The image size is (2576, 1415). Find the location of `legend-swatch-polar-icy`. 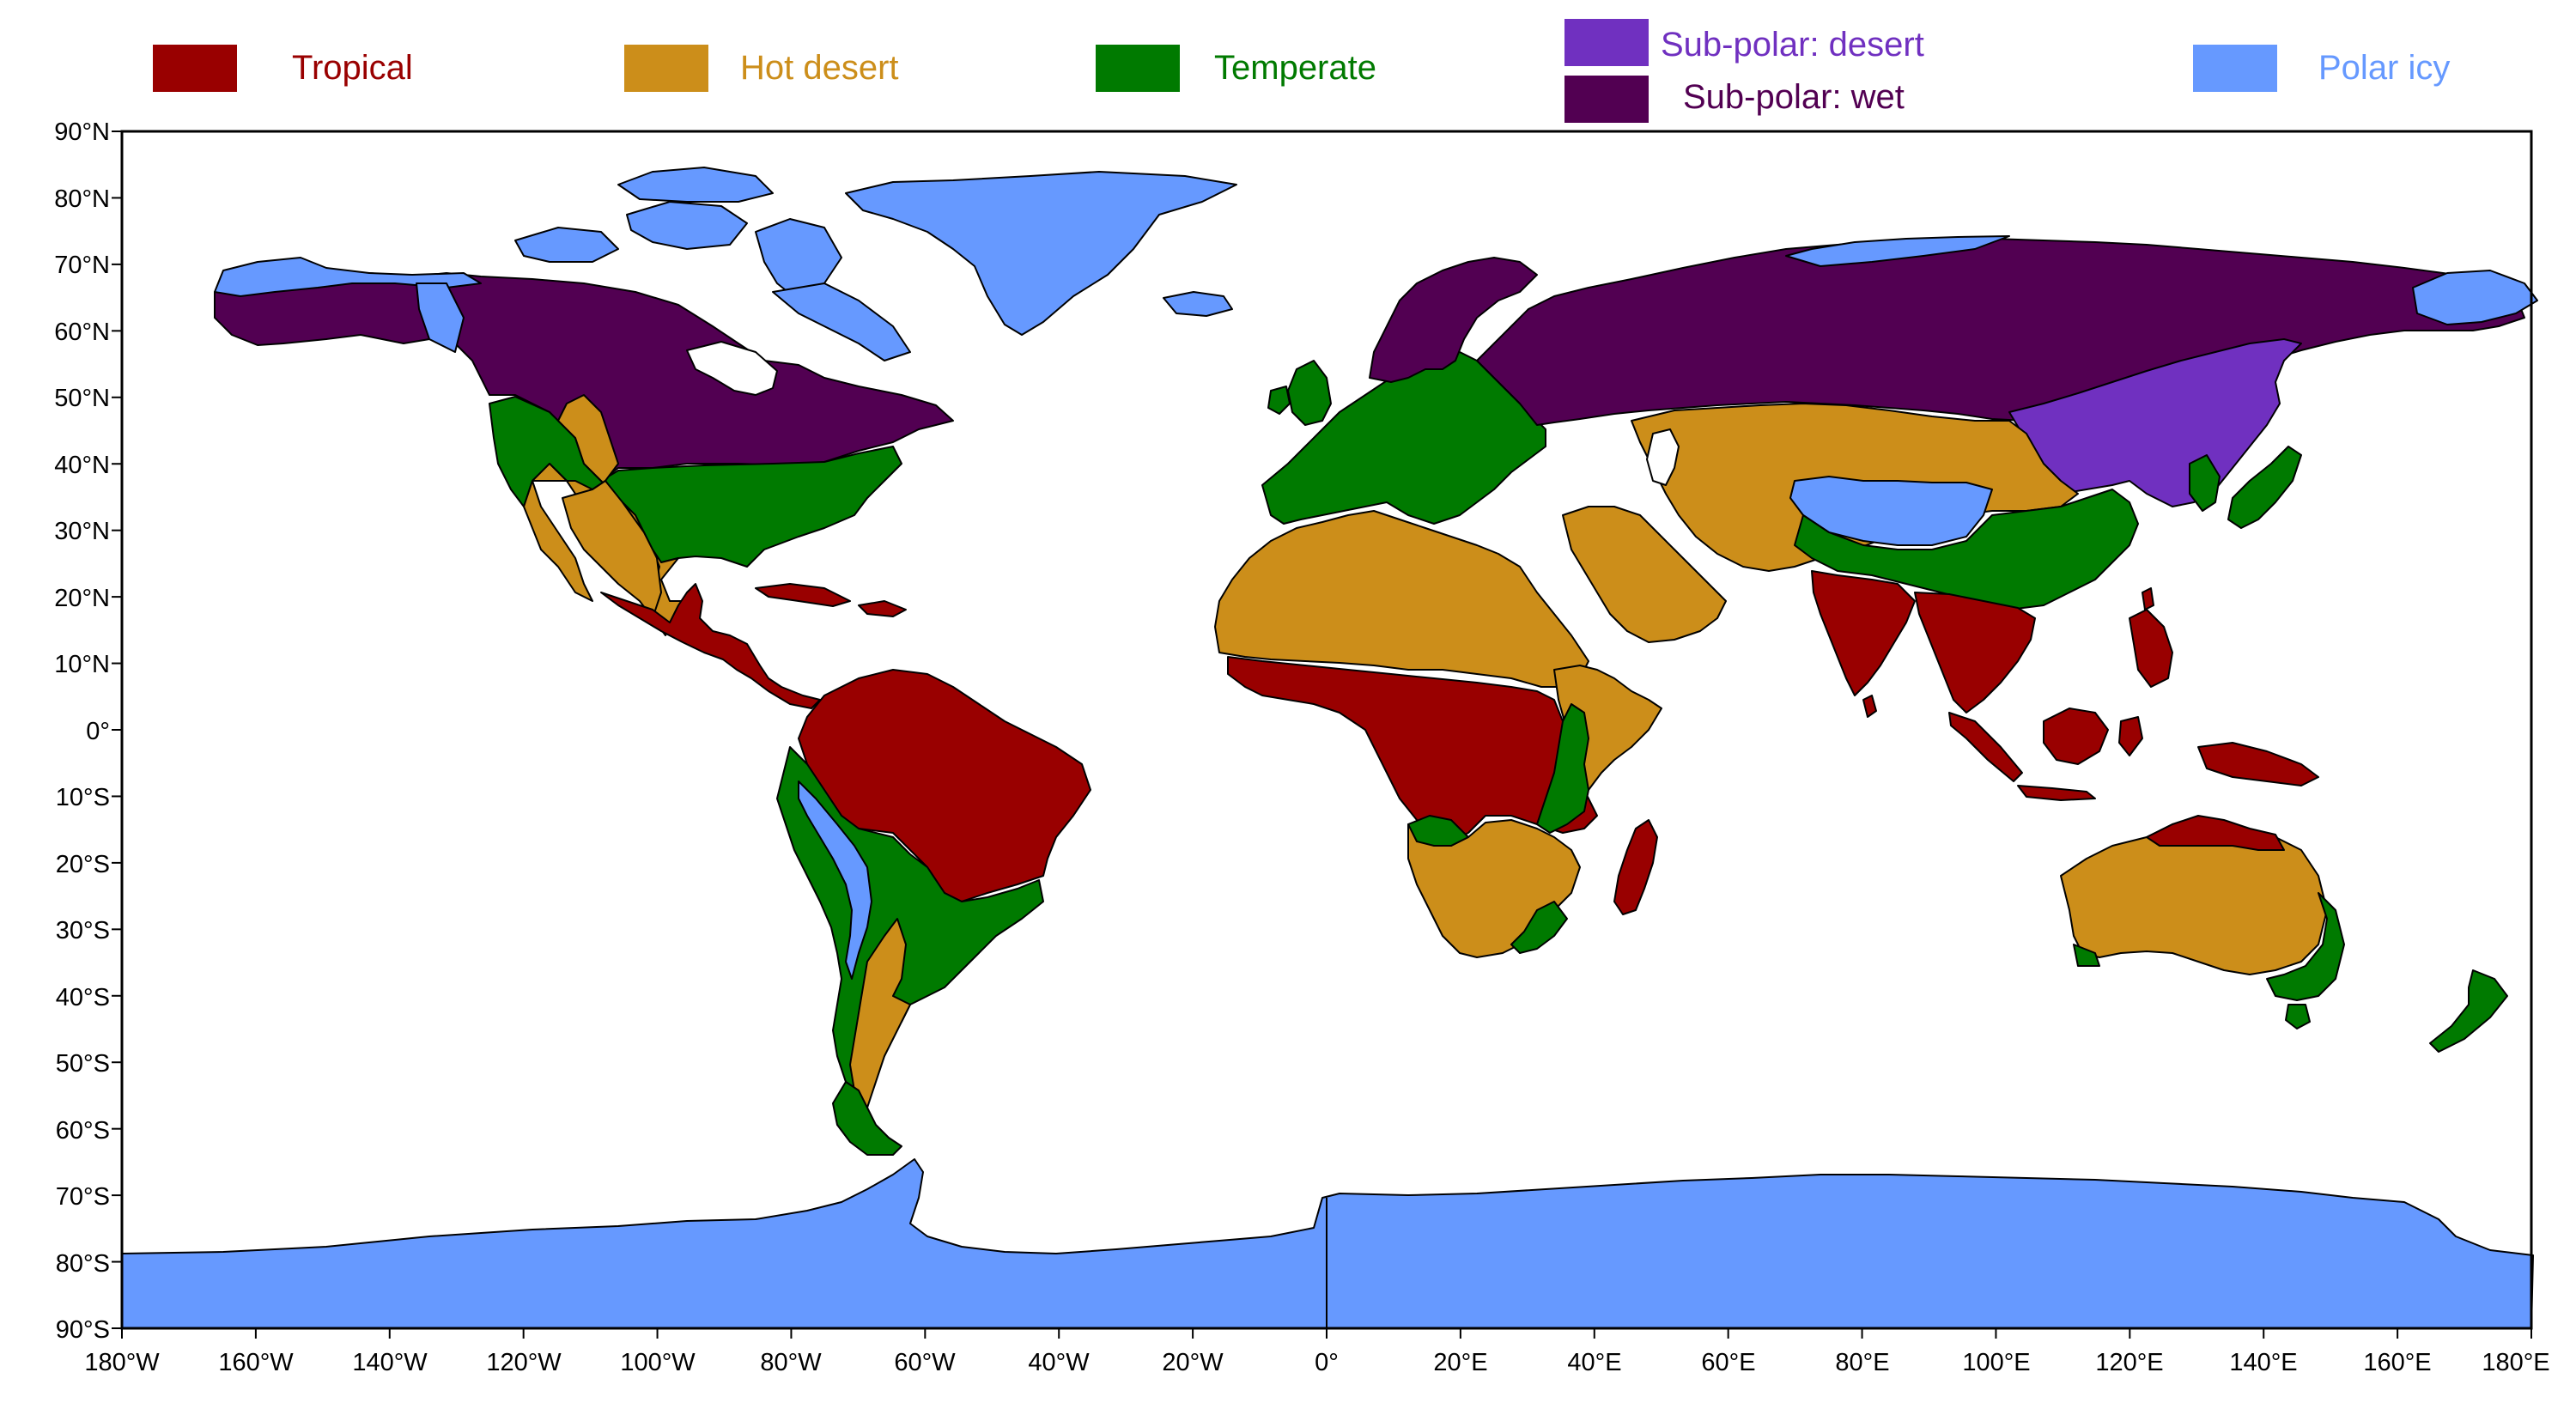

legend-swatch-polar-icy is located at coordinates (2235, 68).